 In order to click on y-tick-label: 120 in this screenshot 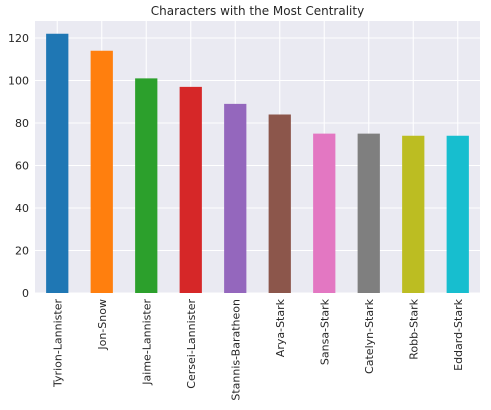, I will do `click(18, 38)`.